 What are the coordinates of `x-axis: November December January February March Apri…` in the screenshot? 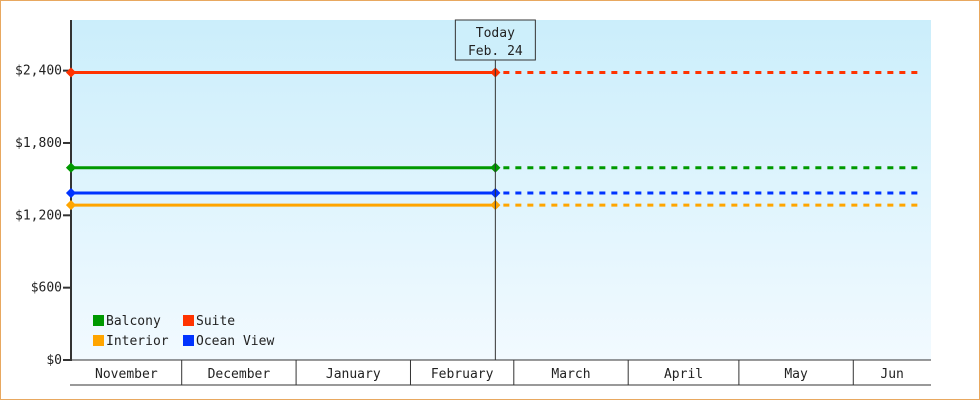 It's located at (500, 372).